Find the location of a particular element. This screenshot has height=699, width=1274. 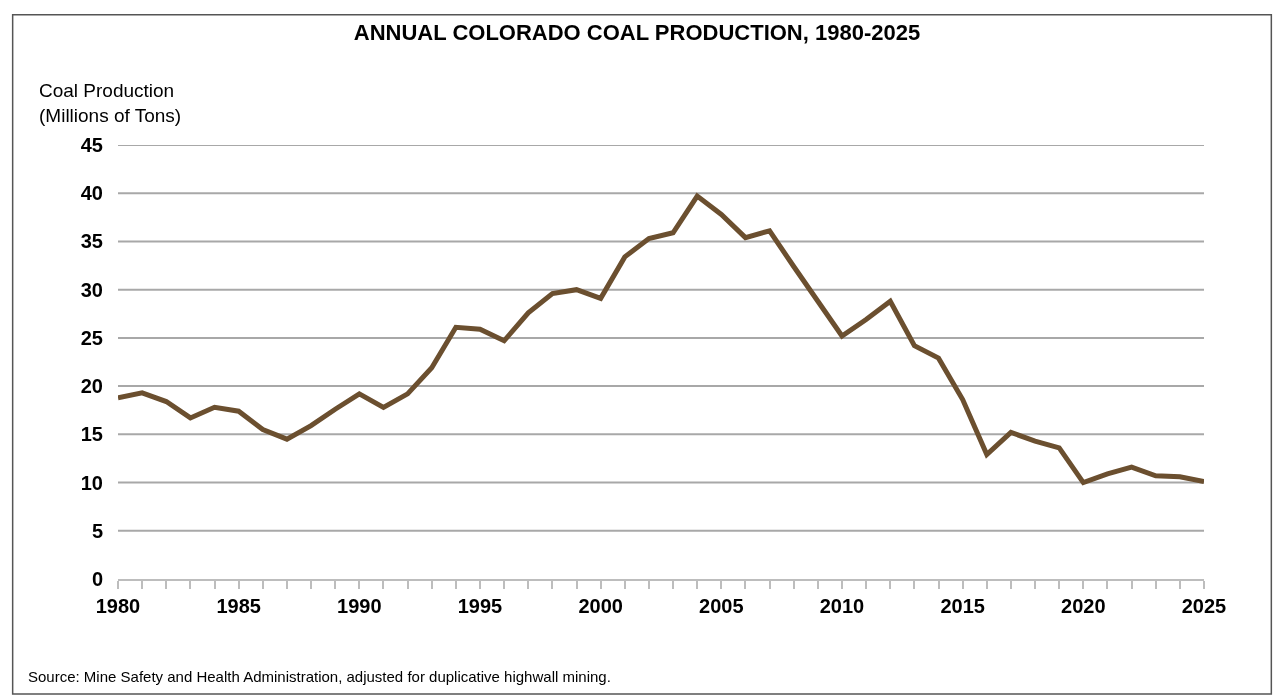

chart-title: ANNUAL COLORADO COAL PRODUCTION, 1980-2025 is located at coordinates (637, 32).